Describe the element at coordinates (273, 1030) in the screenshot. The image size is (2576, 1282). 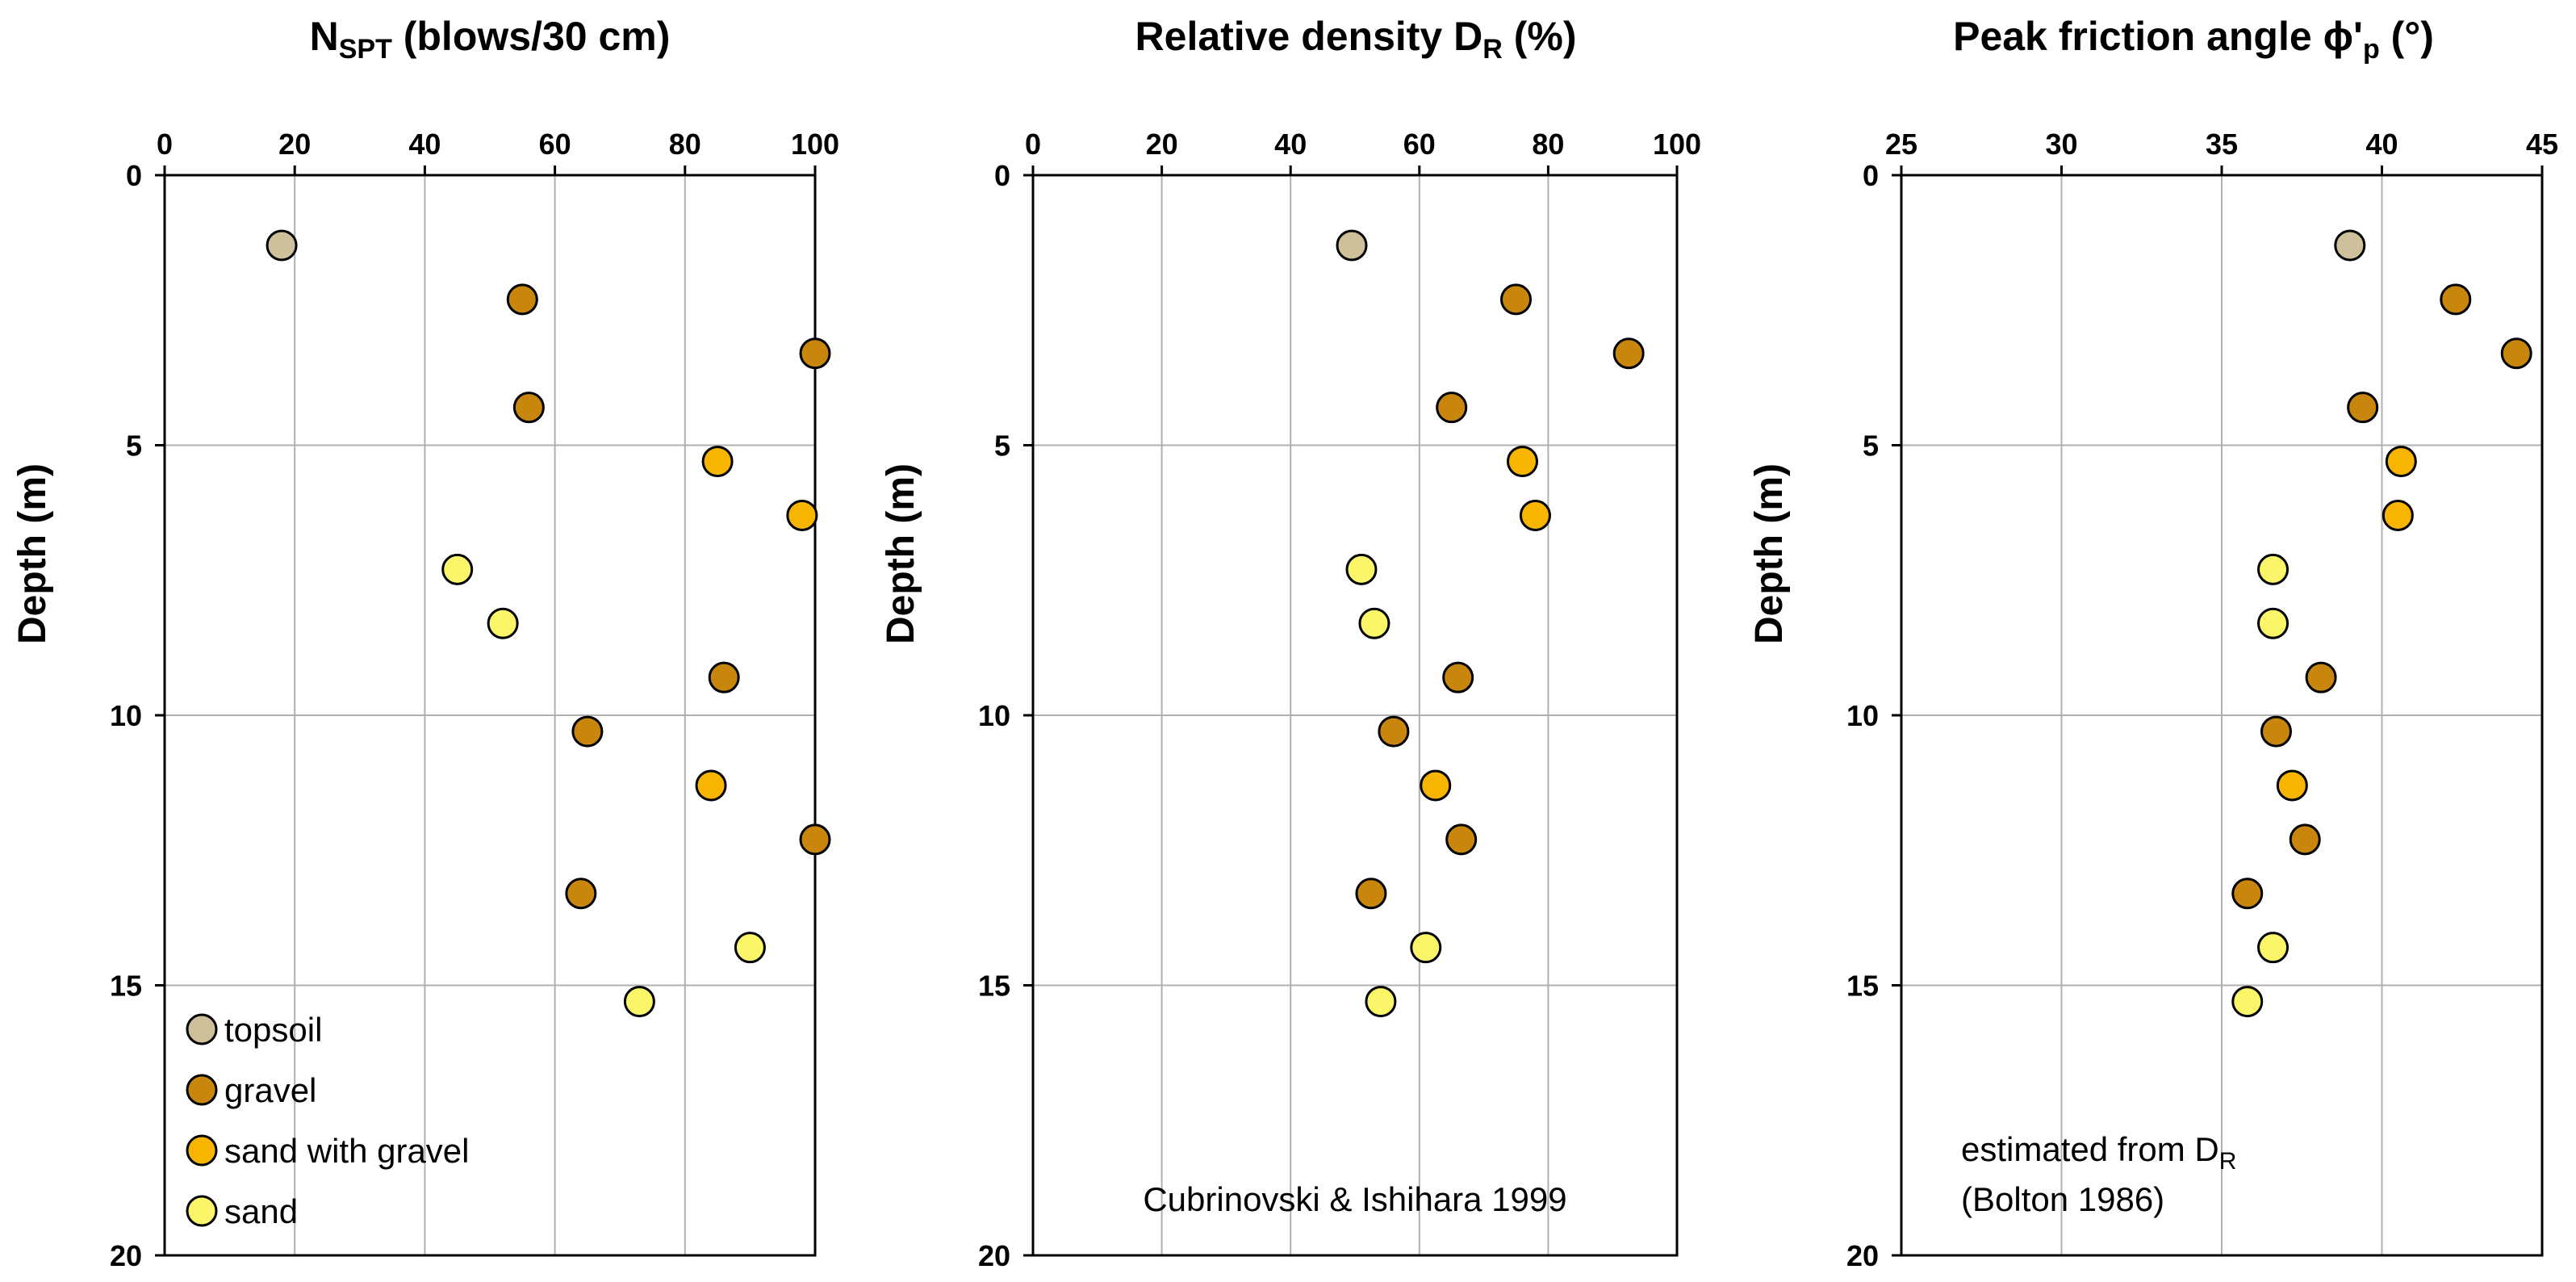
I see `legend-label: topsoil` at that location.